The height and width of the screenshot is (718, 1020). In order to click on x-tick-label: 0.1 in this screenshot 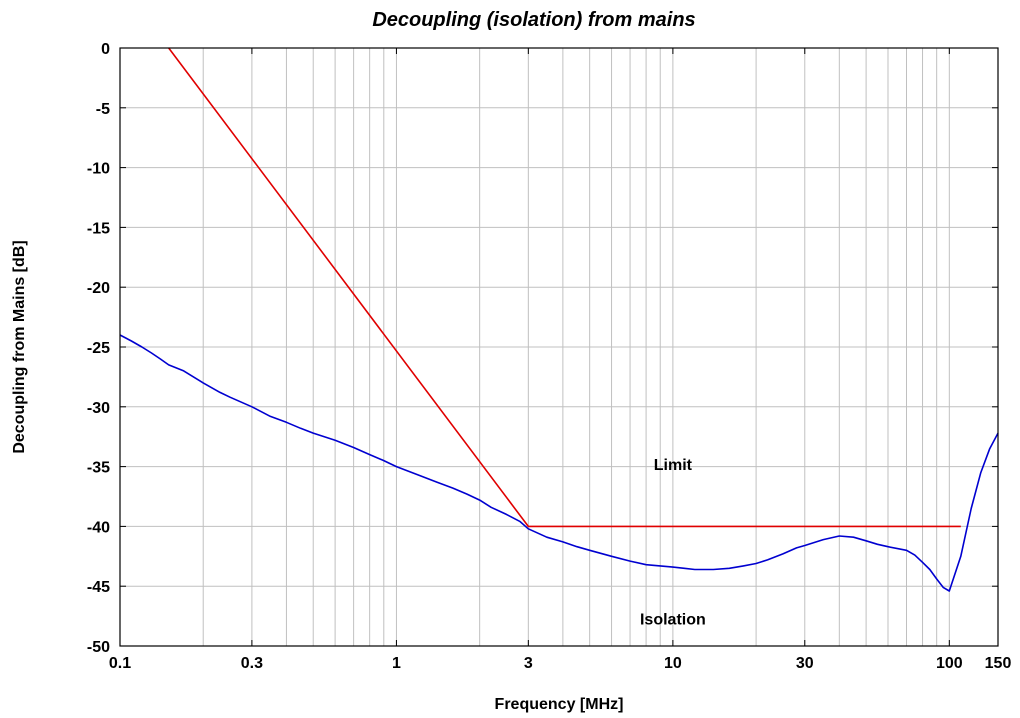, I will do `click(120, 663)`.